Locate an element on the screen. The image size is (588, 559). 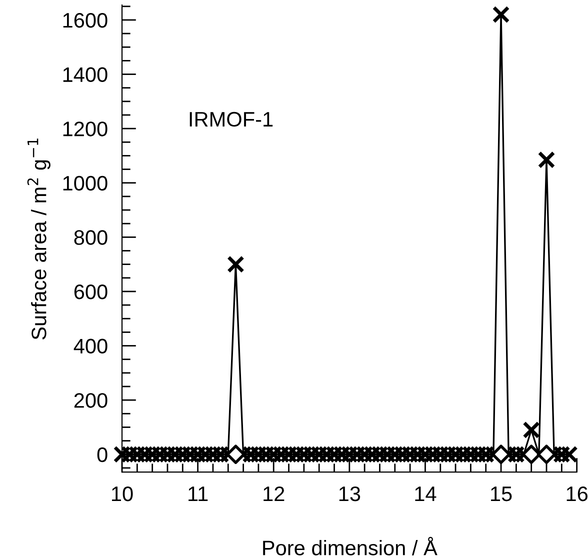
x-tick-label: 11 is located at coordinates (198, 494).